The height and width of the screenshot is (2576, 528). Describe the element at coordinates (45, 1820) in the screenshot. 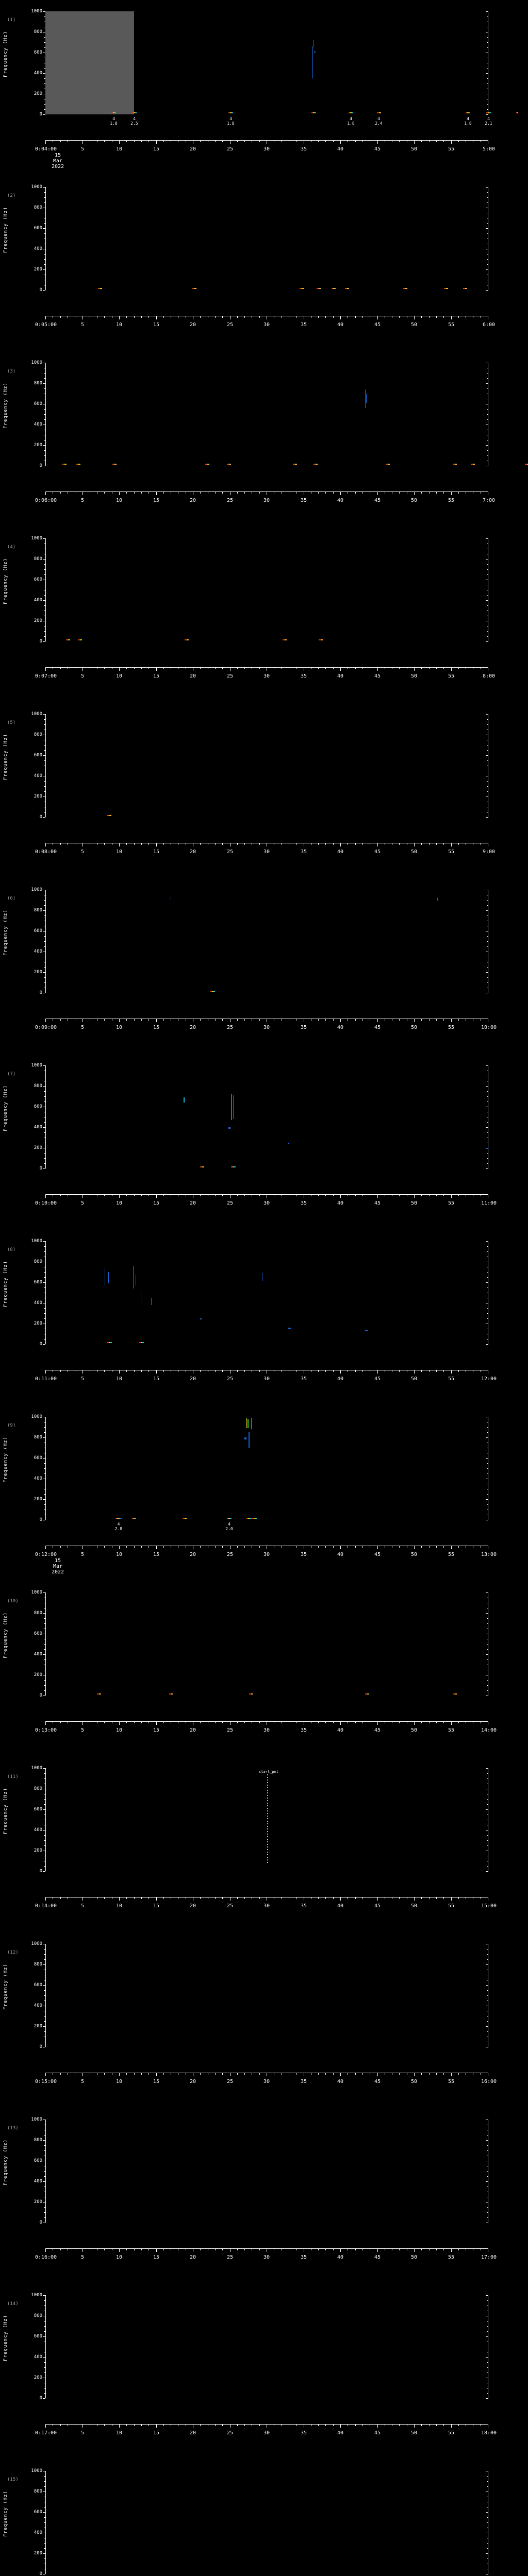

I see `plot-left-axis` at that location.